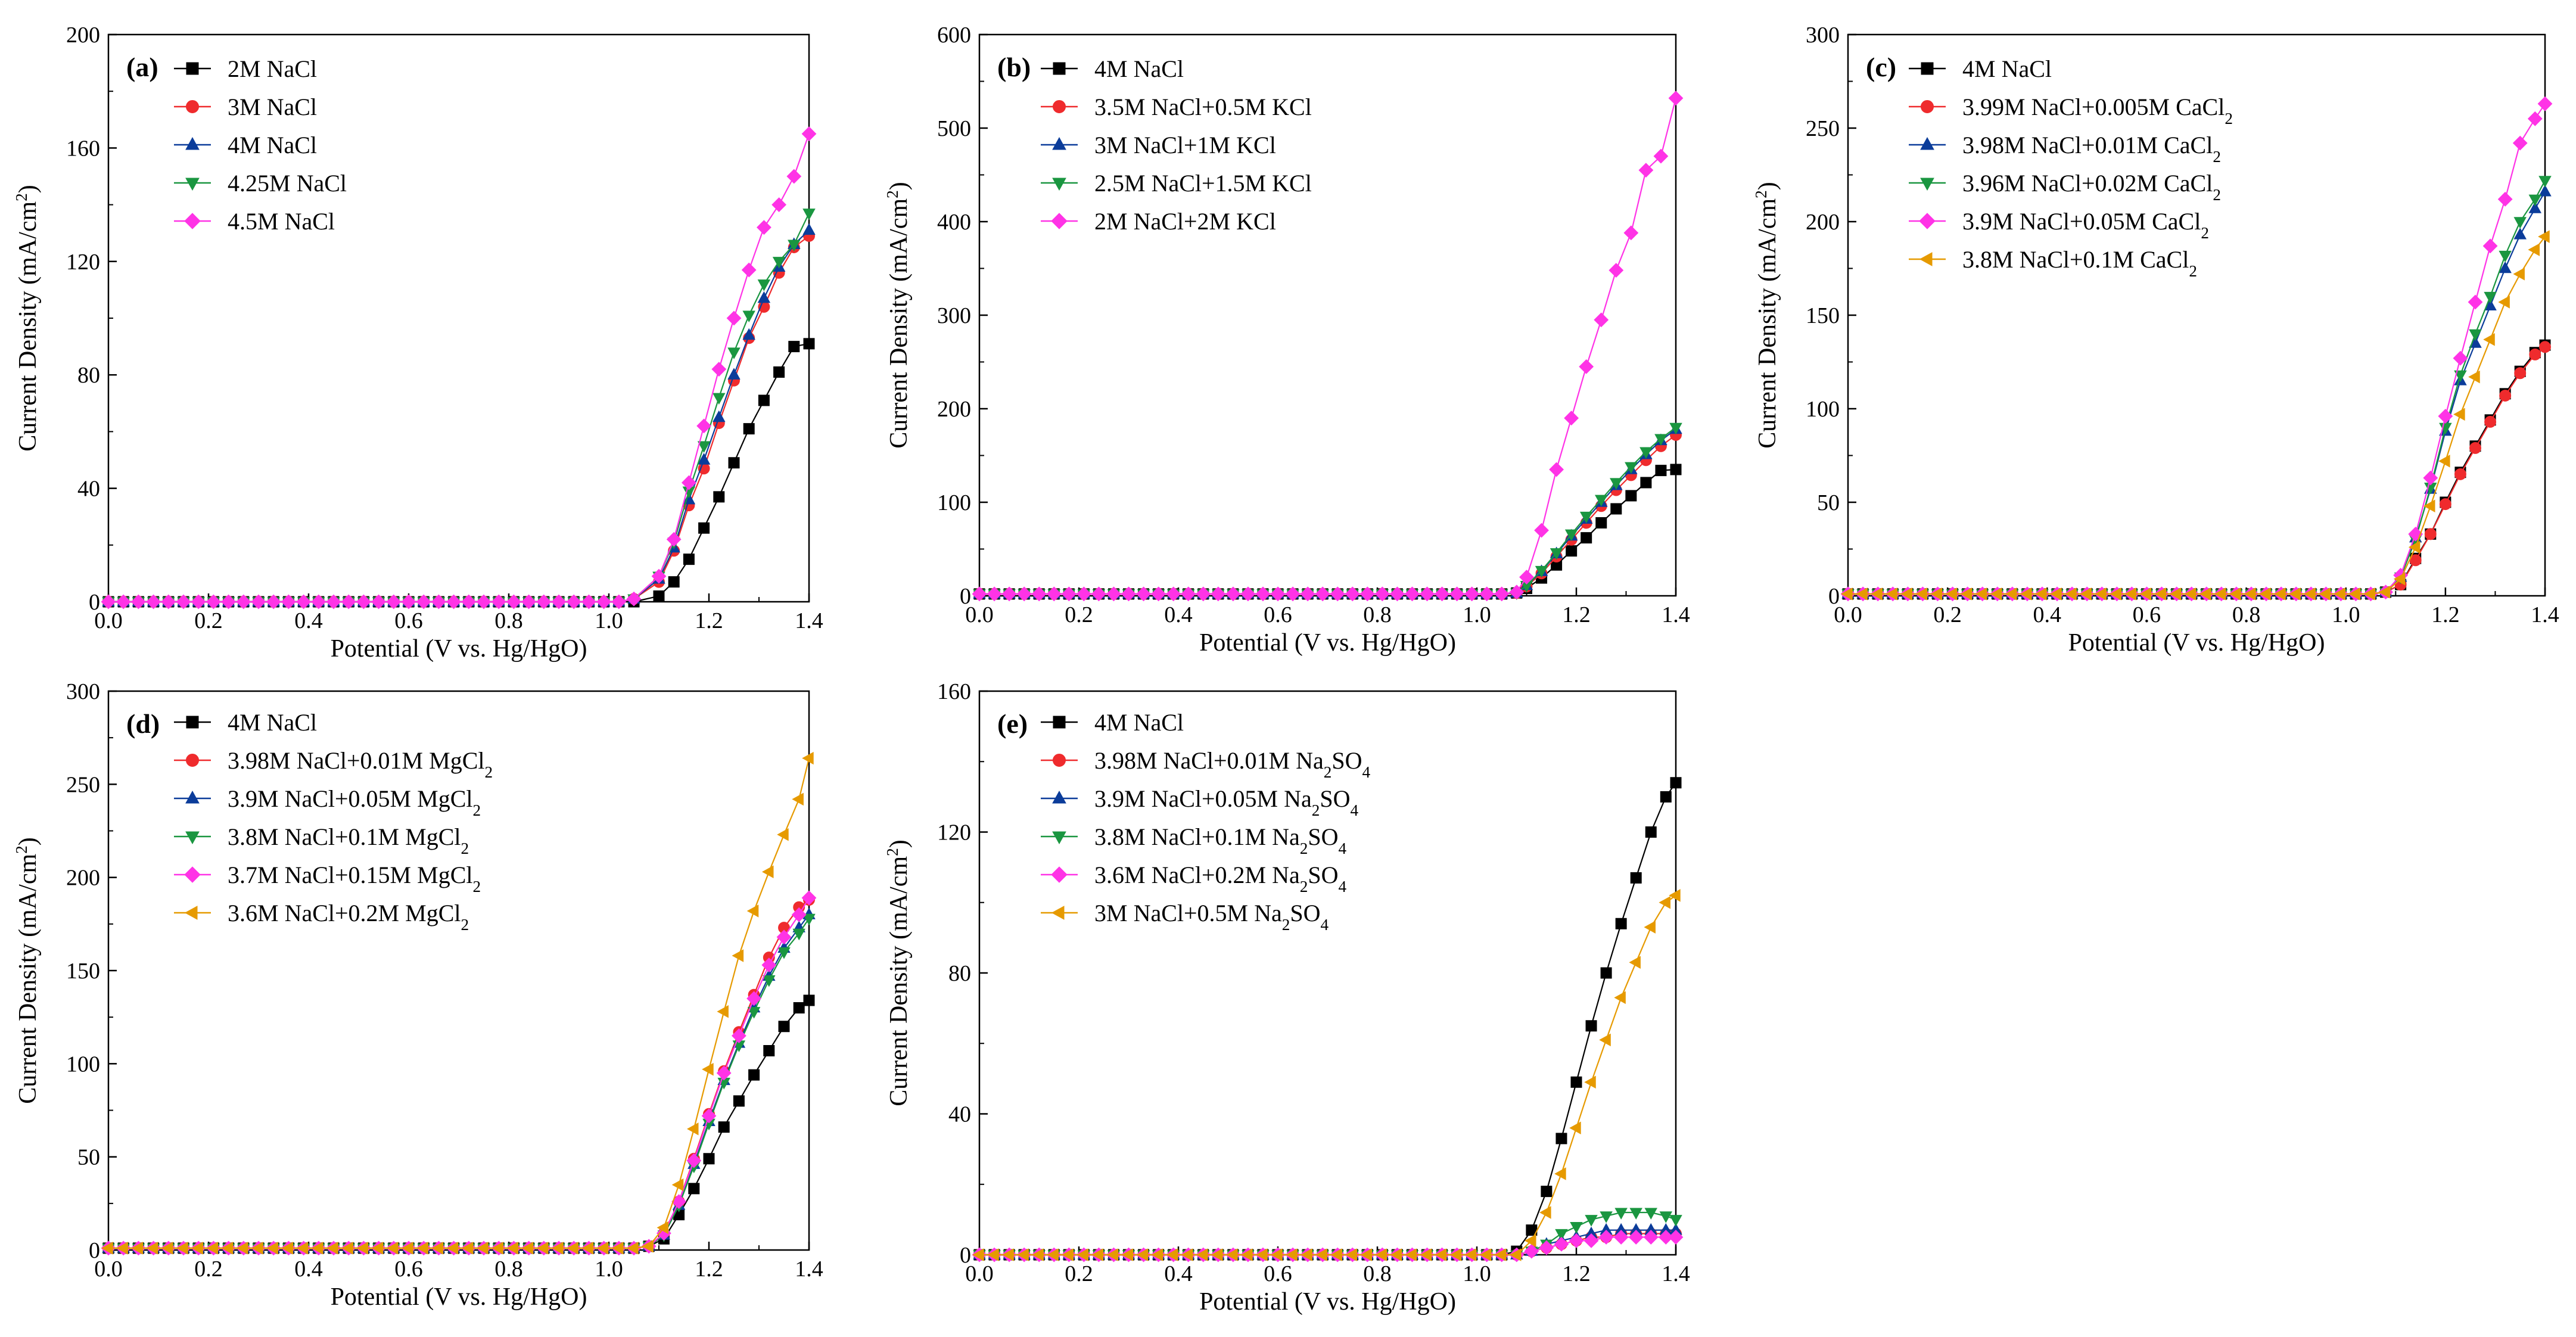 This screenshot has height=1337, width=2576. I want to click on series-2.5m-nacl-1.5m-kcl, so click(1327, 511).